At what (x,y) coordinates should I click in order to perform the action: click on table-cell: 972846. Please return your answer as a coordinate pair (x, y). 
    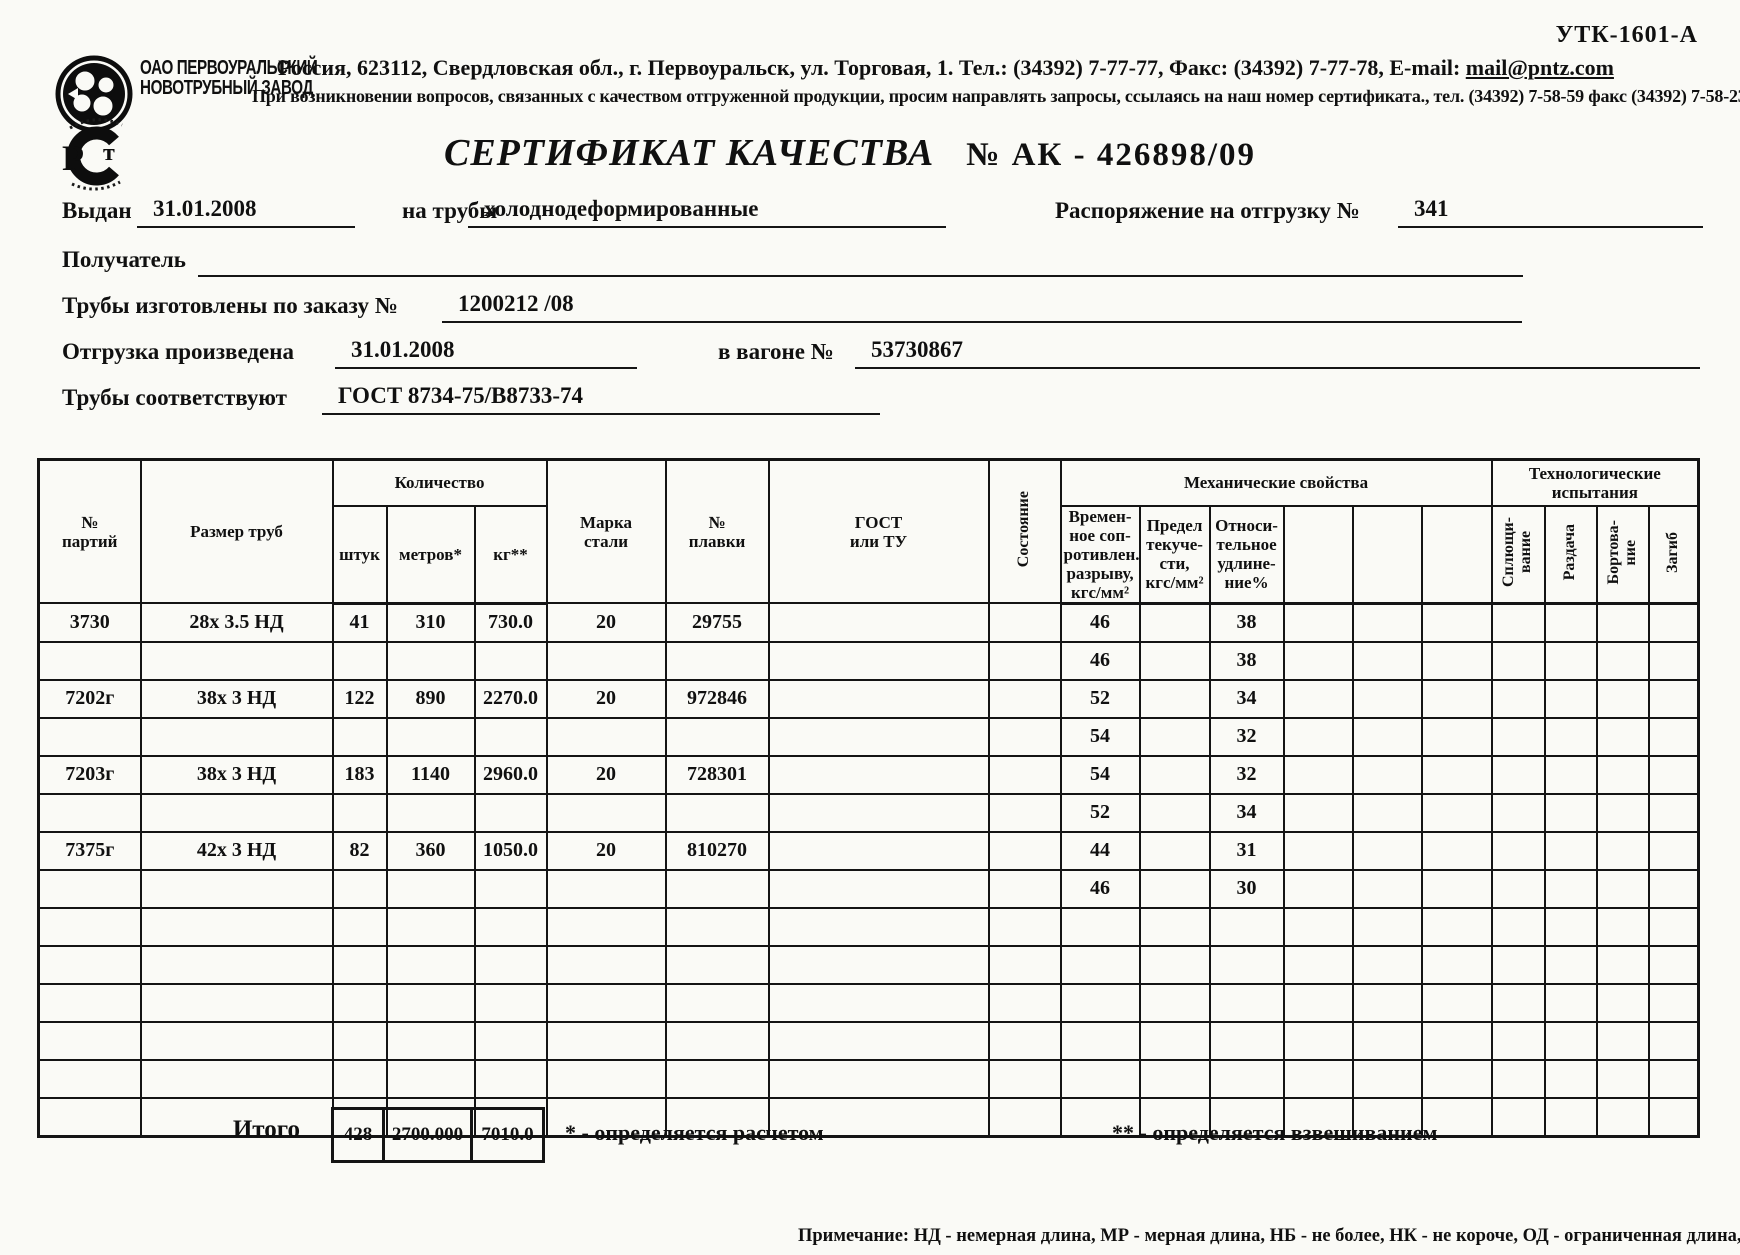
    Looking at the image, I should click on (717, 698).